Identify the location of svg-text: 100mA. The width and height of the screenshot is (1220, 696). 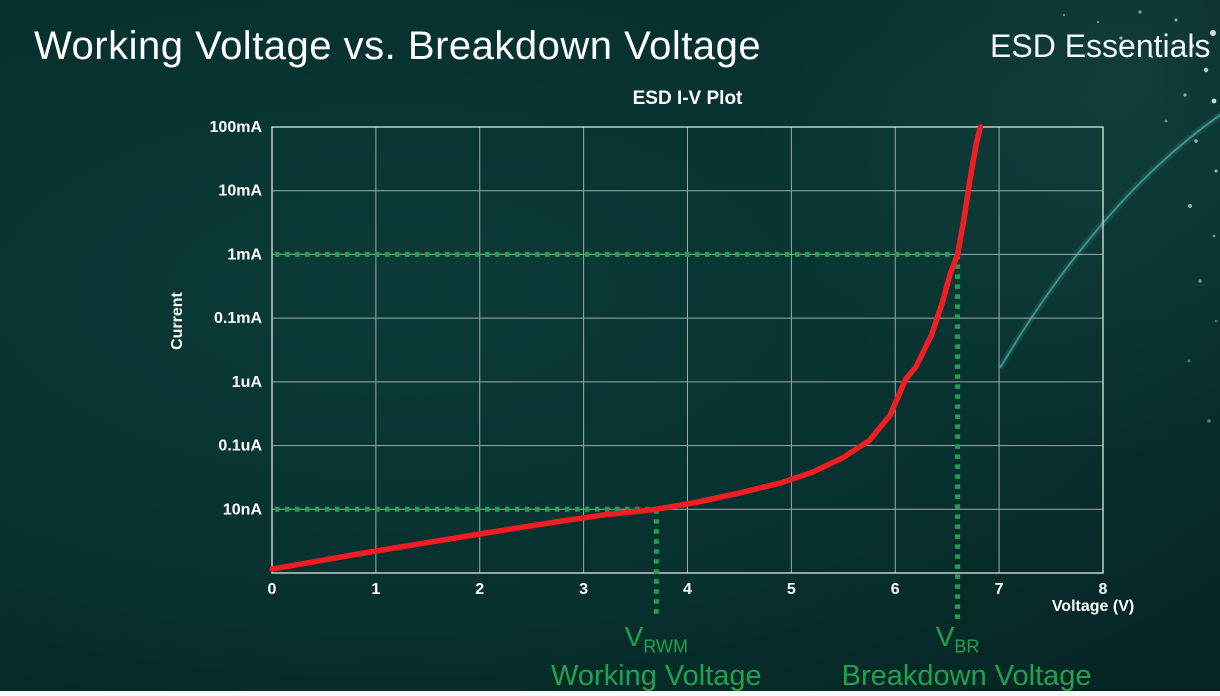
(236, 127).